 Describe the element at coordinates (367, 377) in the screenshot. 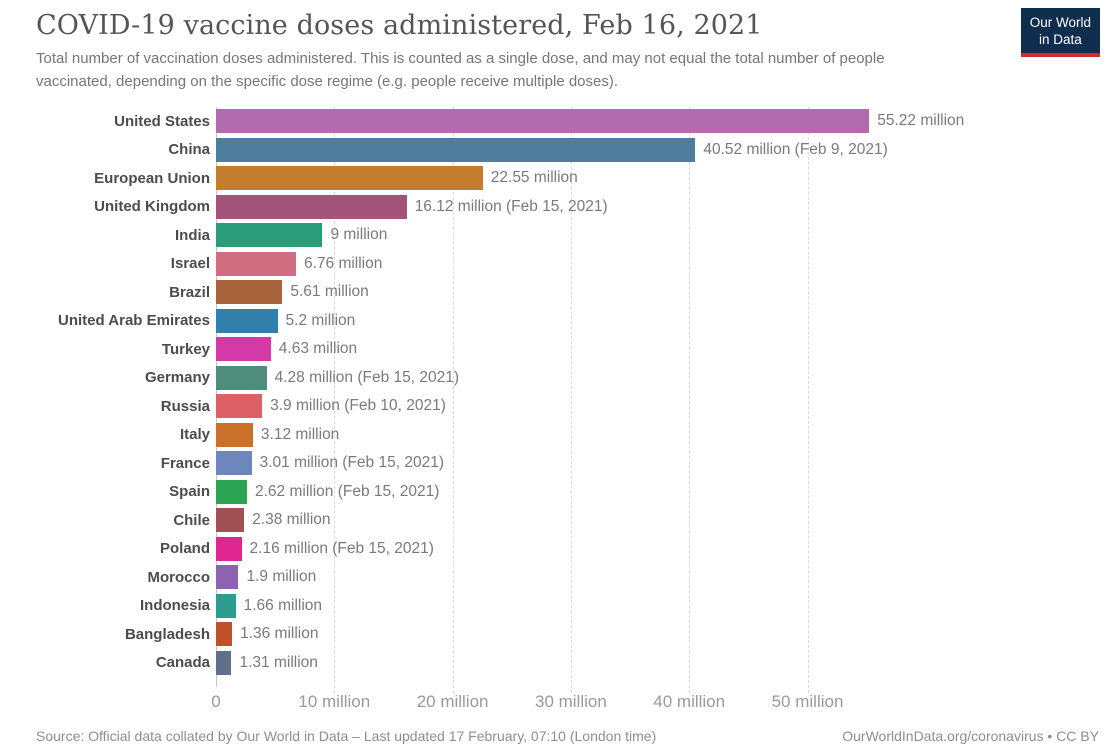

I see `value-label: 4.28 million (Feb 15, 2021)` at that location.